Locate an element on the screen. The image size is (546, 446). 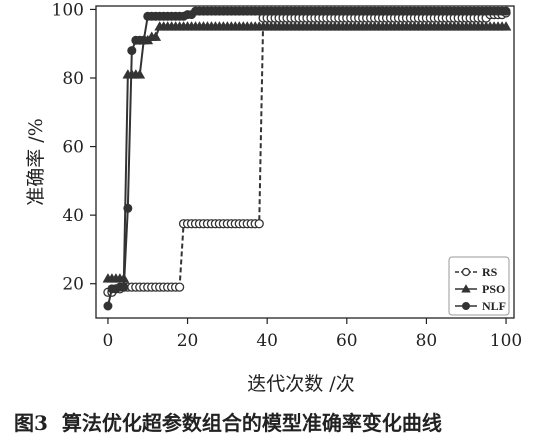
figure-caption: 图3 算法优化超参数组合的模型准确率变化曲线 is located at coordinates (228, 423).